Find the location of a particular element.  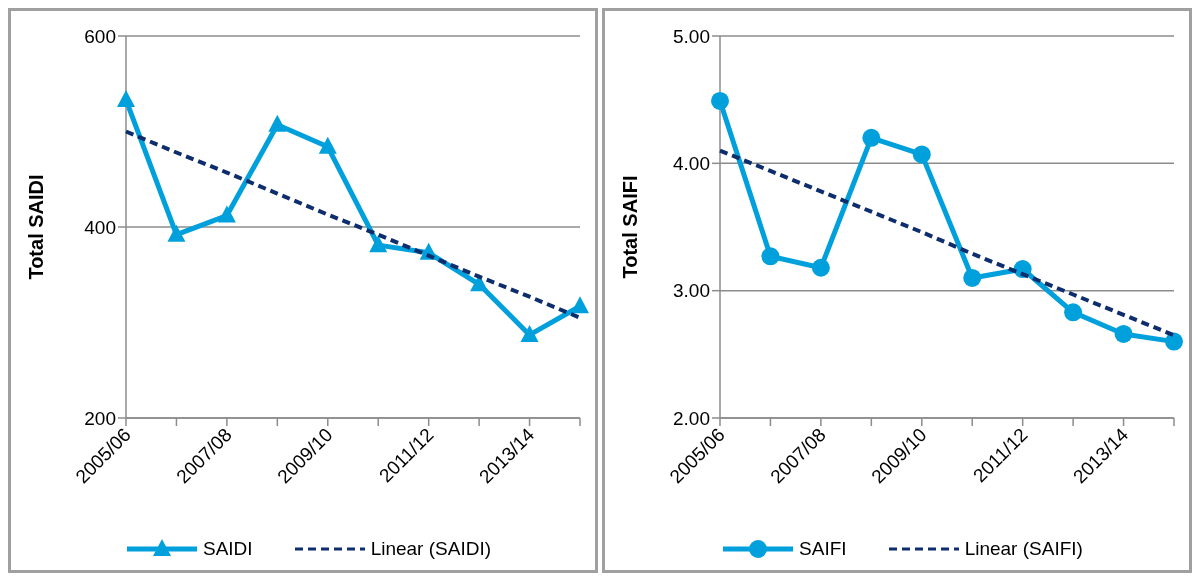

y-tick-label: 4.00 is located at coordinates (691, 164).